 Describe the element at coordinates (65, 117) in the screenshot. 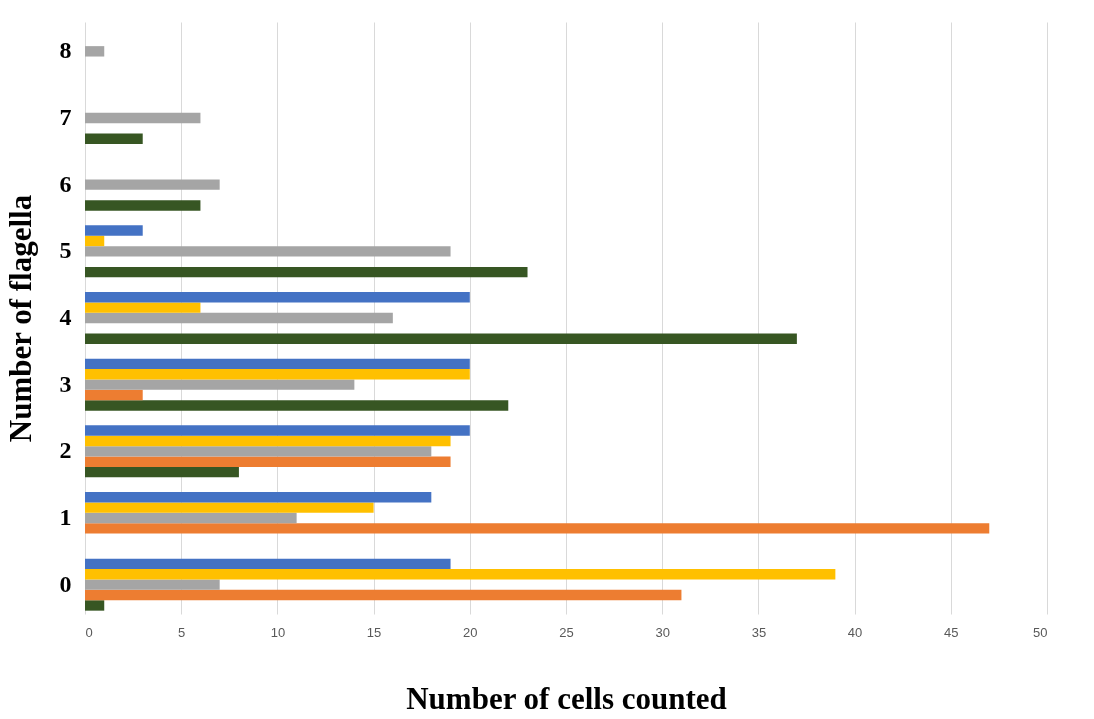

I see `y-tick-label: 7` at that location.